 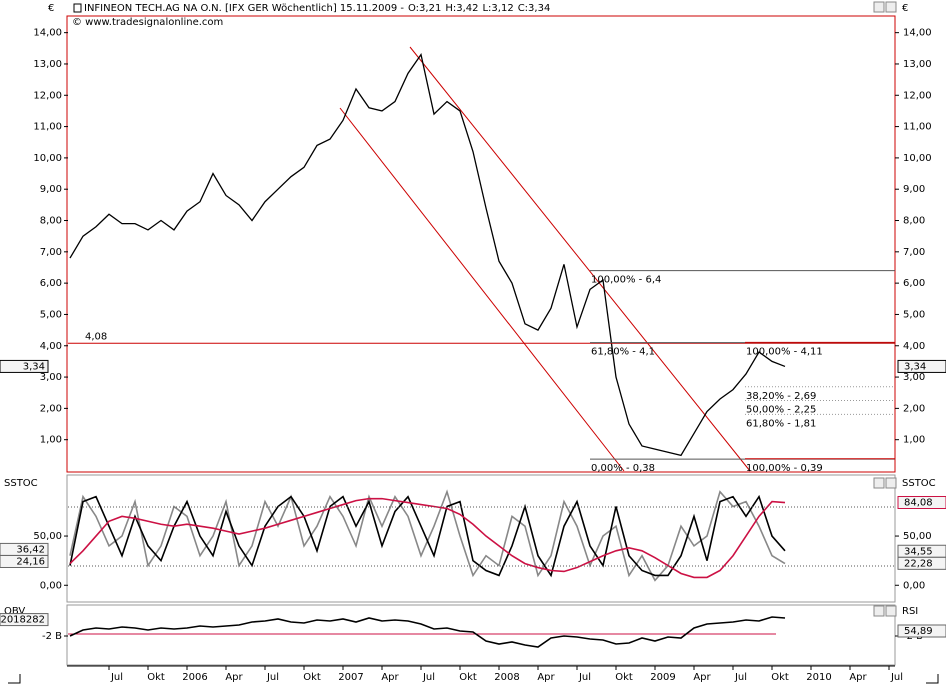 I want to click on fib-label: 50,00% - 2,25, so click(x=781, y=410).